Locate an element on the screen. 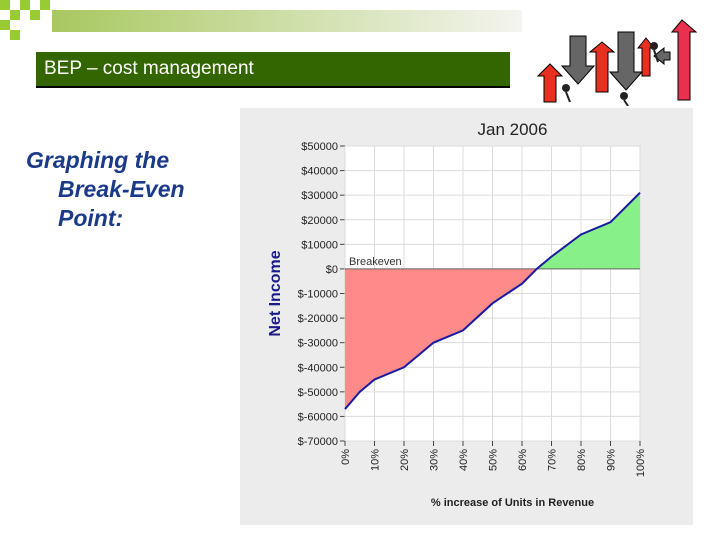  x-tick-label: 60% is located at coordinates (523, 460).